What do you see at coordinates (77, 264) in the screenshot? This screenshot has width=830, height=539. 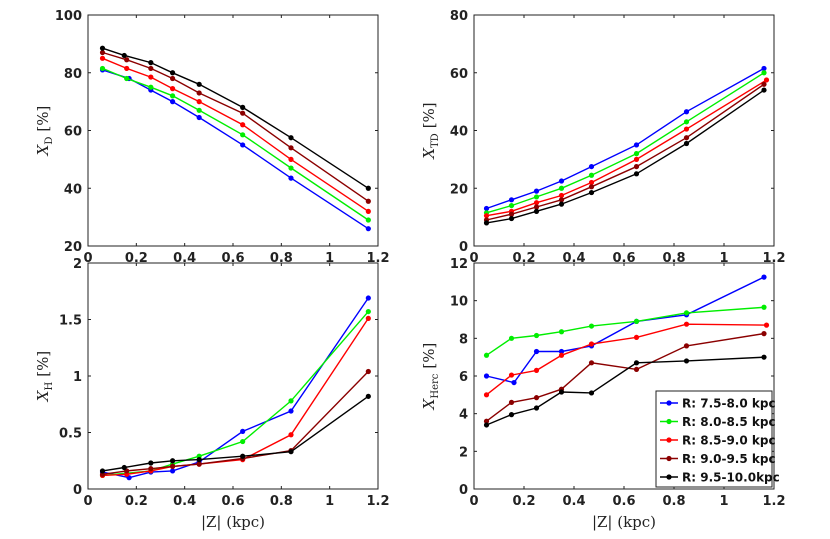 I see `y-tick-label: 2` at bounding box center [77, 264].